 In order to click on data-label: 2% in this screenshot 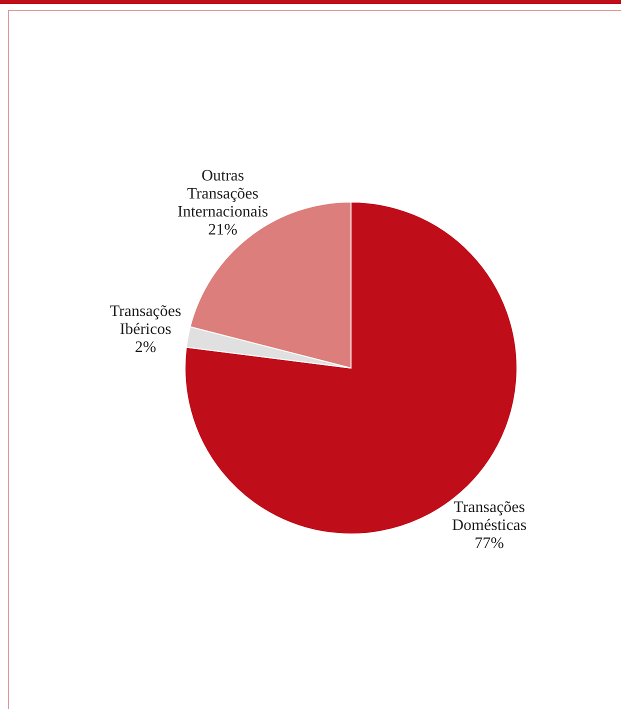, I will do `click(145, 347)`.